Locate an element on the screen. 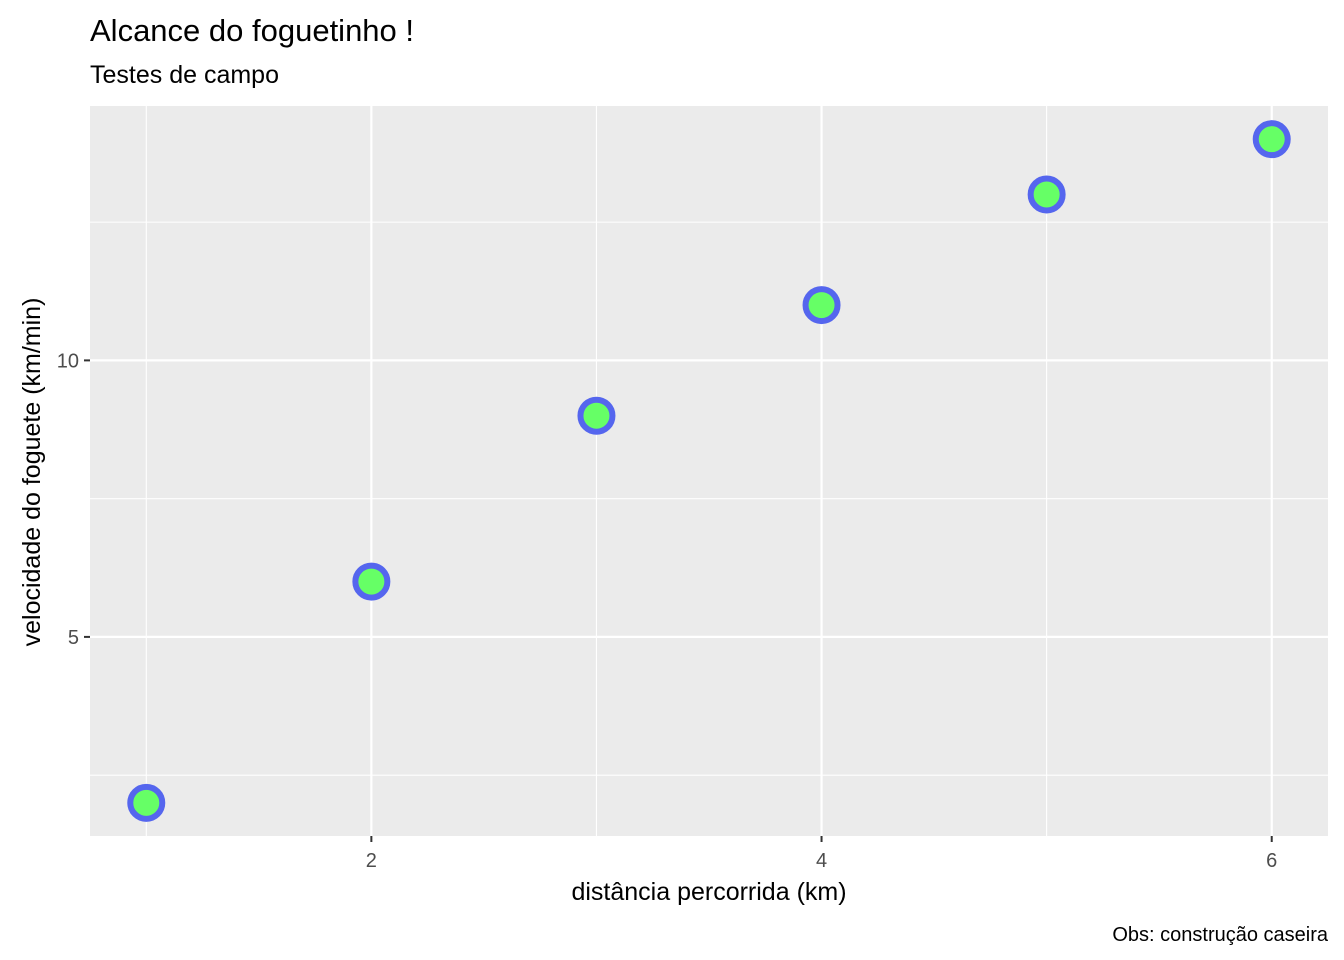  chart-title: Alcance do foguetinho ! is located at coordinates (252, 30).